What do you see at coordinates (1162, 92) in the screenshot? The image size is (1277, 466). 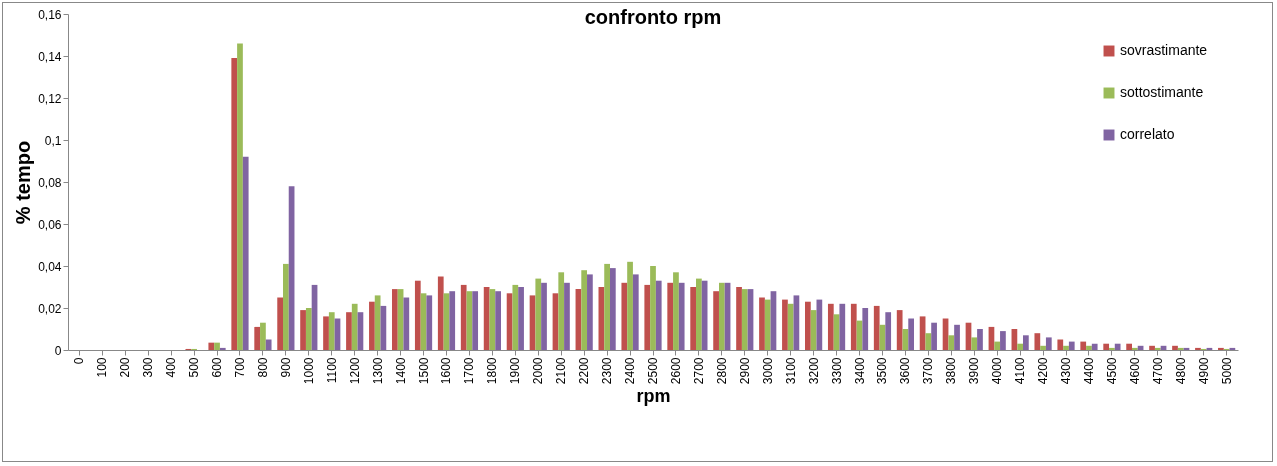 I see `legend-label: sottostimante` at bounding box center [1162, 92].